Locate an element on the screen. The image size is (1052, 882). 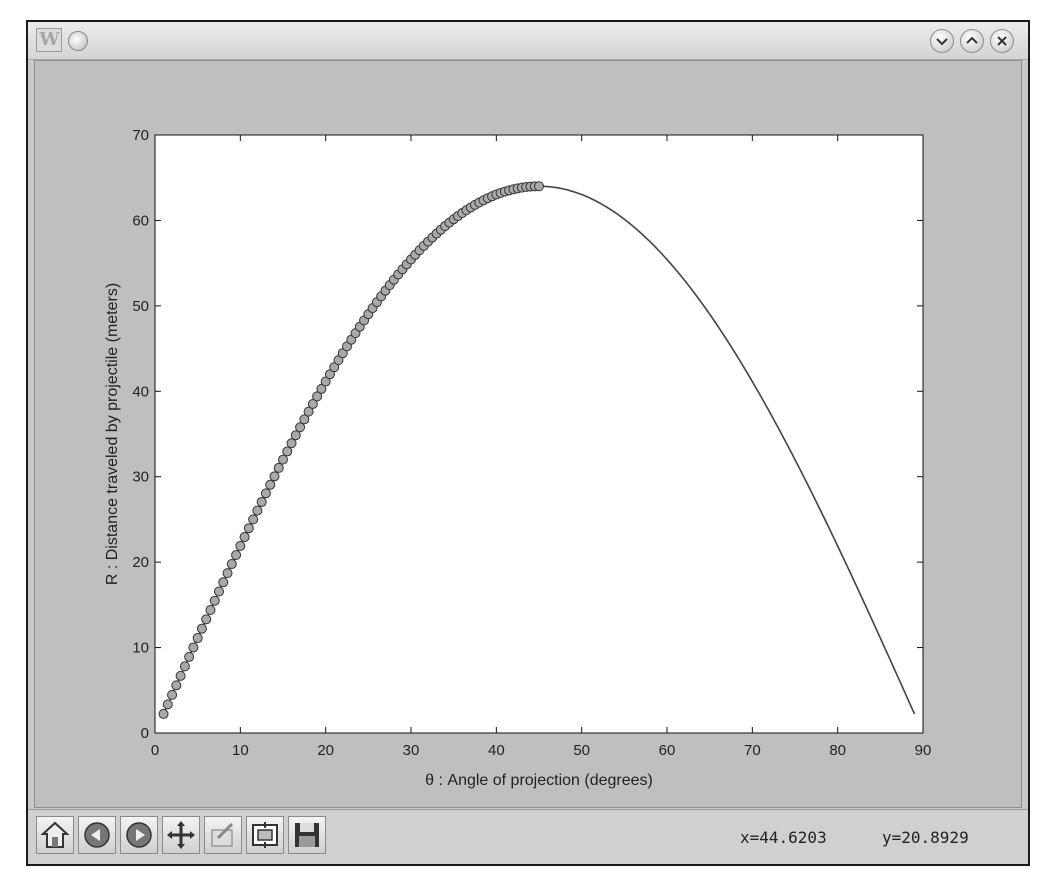
x-tick-label: 80 is located at coordinates (837, 750).